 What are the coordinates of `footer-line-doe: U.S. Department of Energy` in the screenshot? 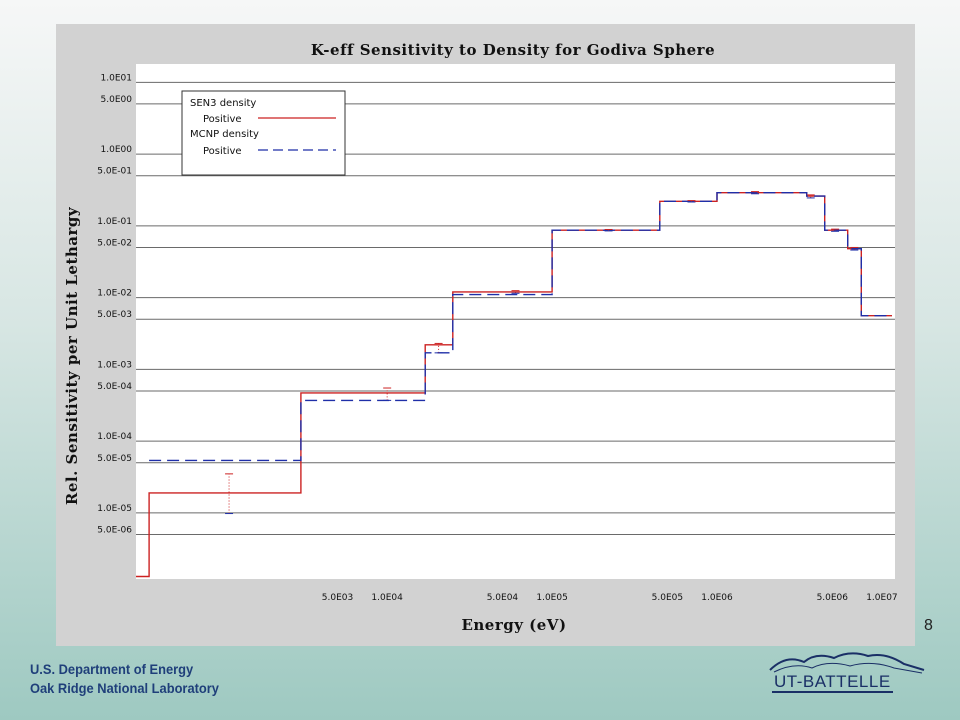 It's located at (112, 669).